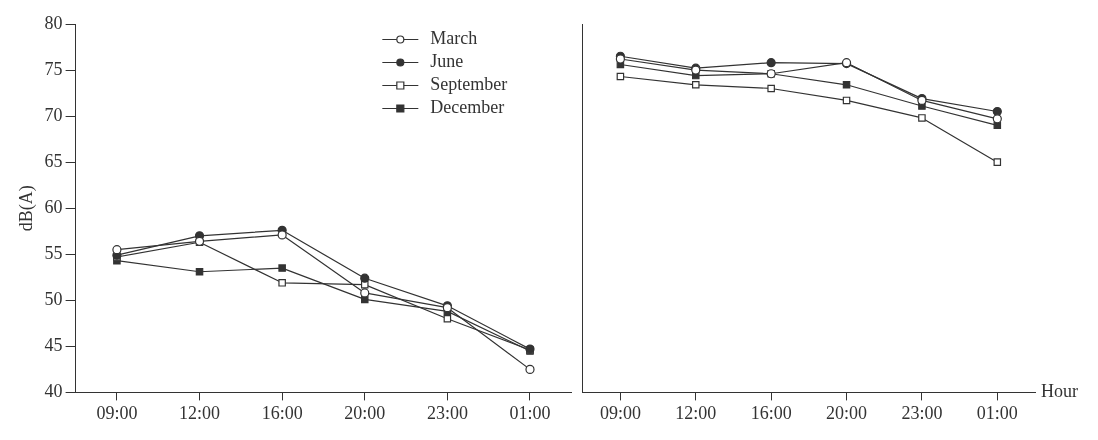  Describe the element at coordinates (53, 252) in the screenshot. I see `y-tick-label: 55` at that location.